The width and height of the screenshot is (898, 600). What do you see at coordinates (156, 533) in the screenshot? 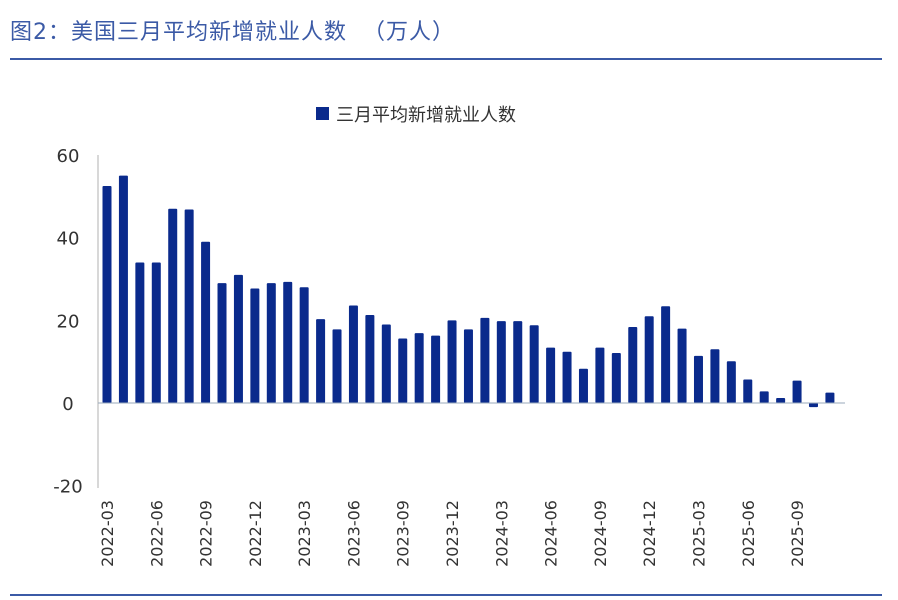
I see `x-tick-label: 2022-06` at bounding box center [156, 533].